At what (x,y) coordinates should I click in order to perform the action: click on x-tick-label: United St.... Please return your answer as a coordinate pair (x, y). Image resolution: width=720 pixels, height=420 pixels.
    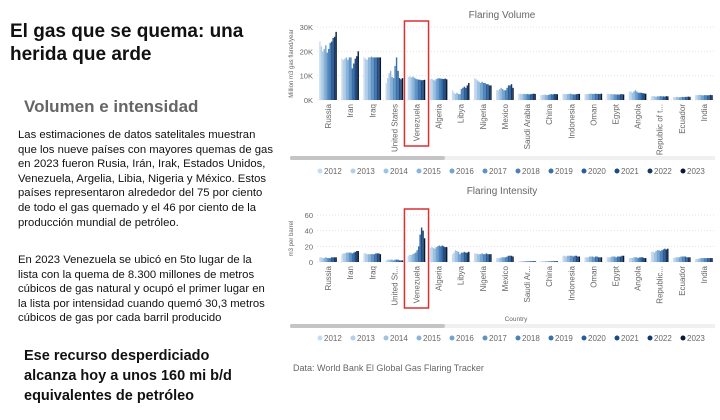
    Looking at the image, I should click on (394, 286).